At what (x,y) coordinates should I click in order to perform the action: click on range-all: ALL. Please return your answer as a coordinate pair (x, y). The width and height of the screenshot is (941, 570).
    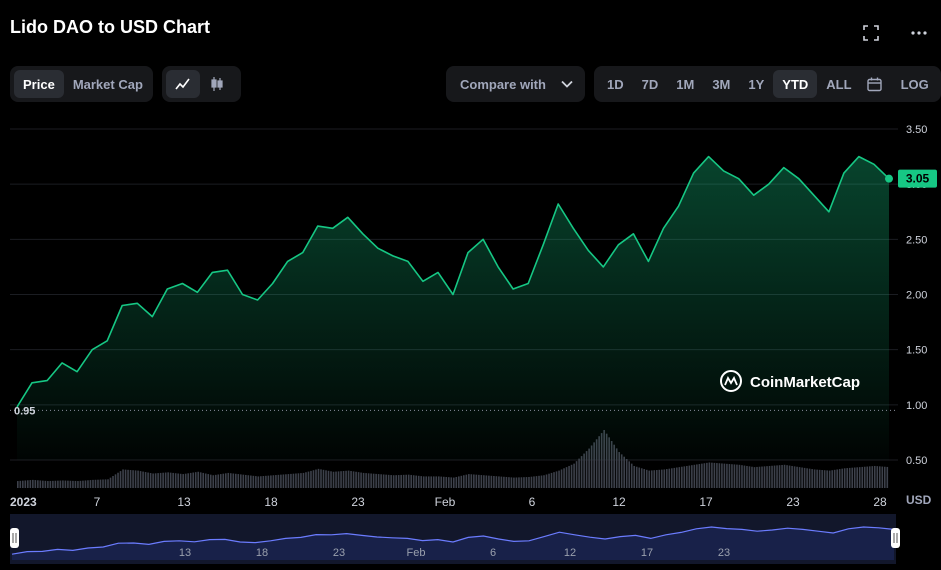
    Looking at the image, I should click on (839, 84).